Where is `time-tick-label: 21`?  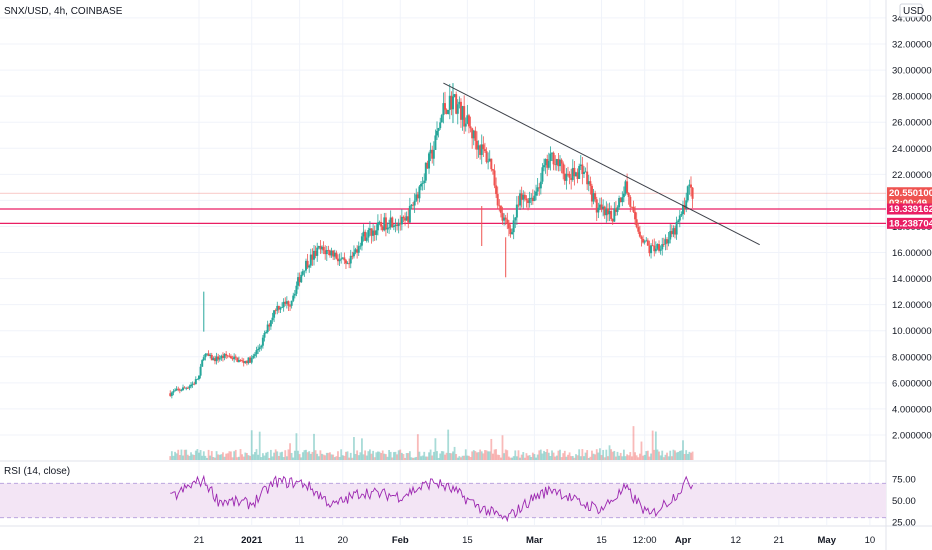
time-tick-label: 21 is located at coordinates (779, 540).